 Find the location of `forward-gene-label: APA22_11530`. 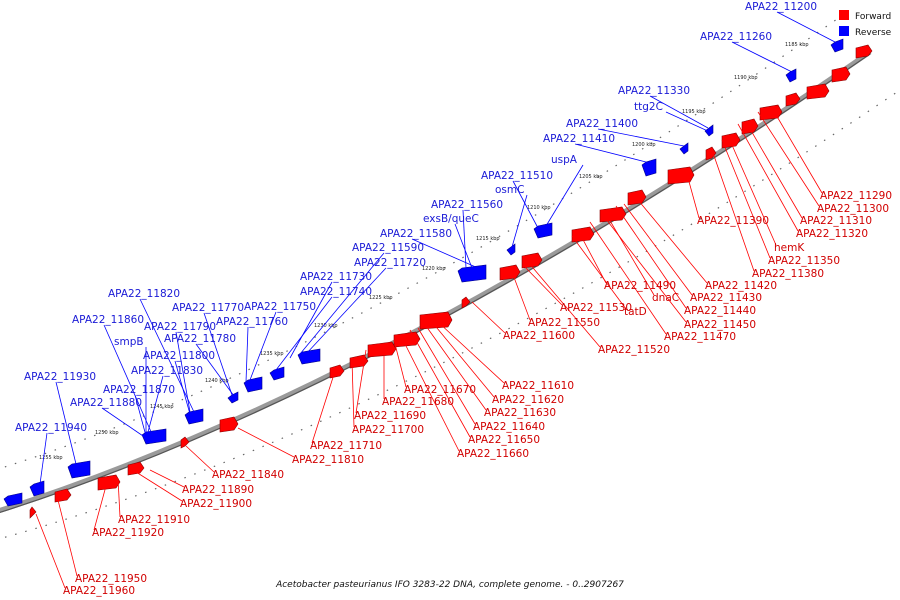

forward-gene-label: APA22_11530 is located at coordinates (596, 308).